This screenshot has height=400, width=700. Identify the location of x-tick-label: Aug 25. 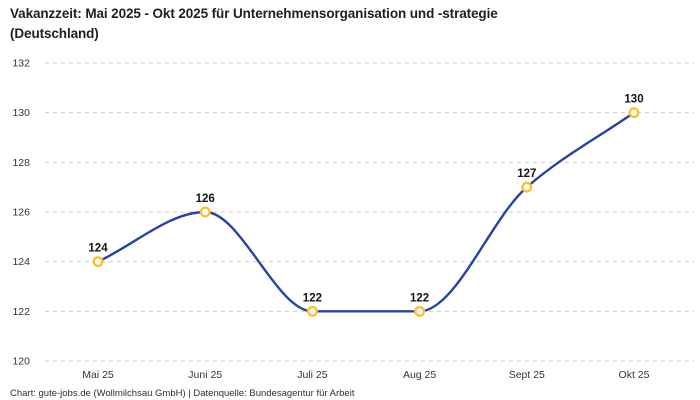
(419, 375).